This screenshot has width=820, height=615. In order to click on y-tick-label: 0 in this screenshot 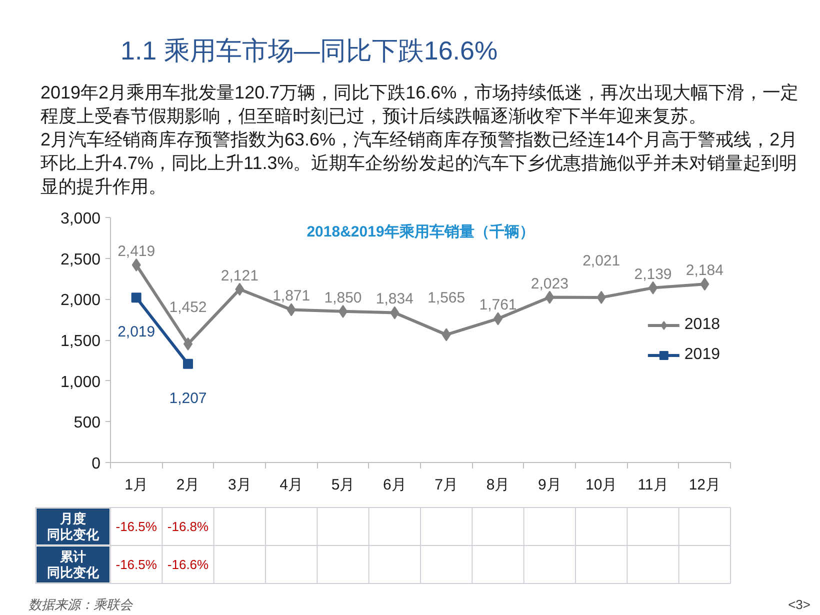, I will do `click(96, 464)`.